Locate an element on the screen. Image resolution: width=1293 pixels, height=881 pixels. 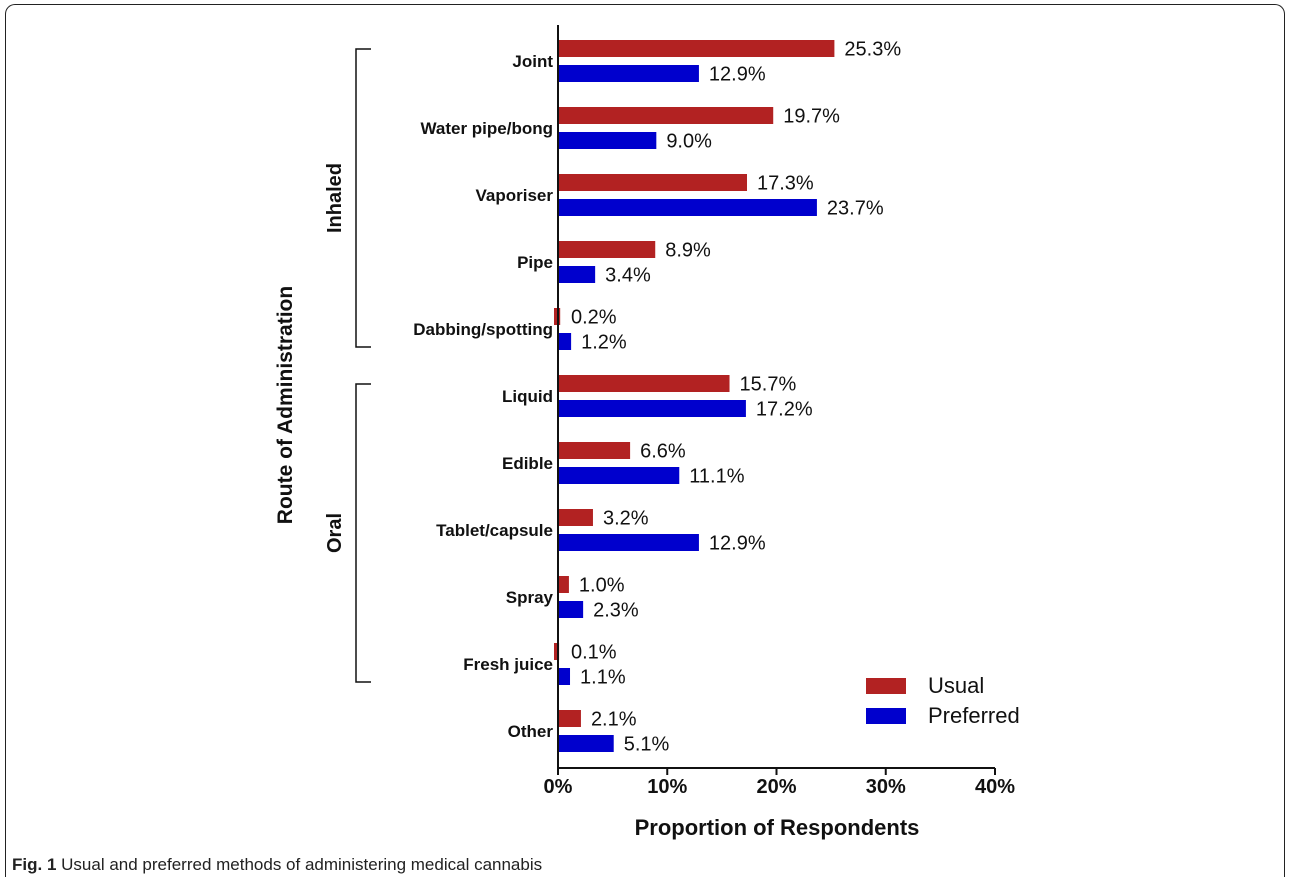
y-axis-title: Route of Administration is located at coordinates (285, 405).